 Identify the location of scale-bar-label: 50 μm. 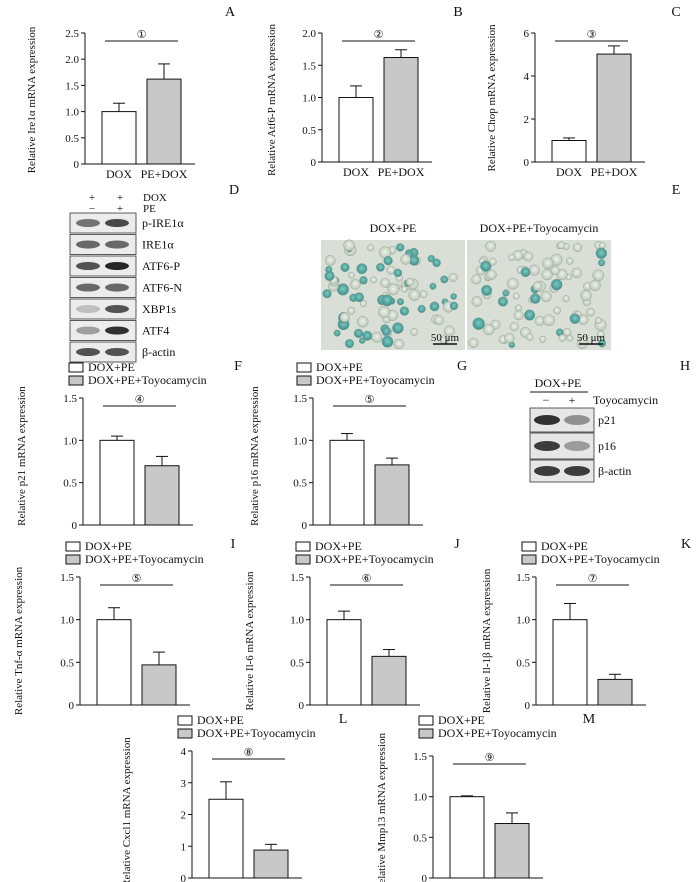
(591, 338).